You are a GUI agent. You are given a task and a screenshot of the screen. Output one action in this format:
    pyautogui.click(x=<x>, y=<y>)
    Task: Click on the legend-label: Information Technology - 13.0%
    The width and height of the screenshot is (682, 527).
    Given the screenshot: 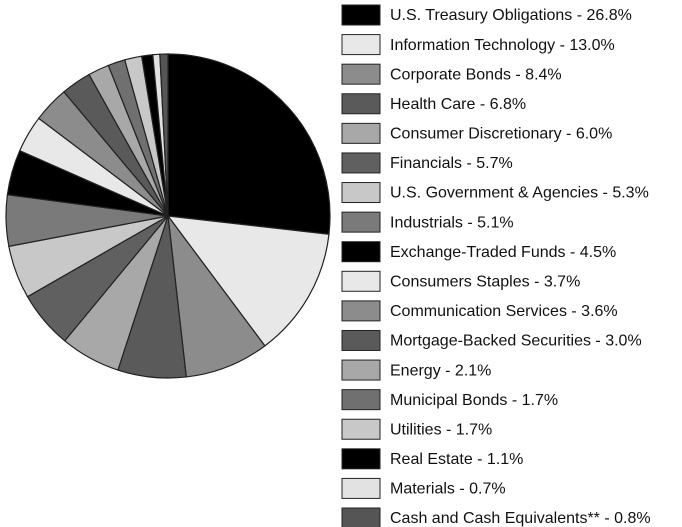 What is the action you would take?
    pyautogui.click(x=502, y=45)
    